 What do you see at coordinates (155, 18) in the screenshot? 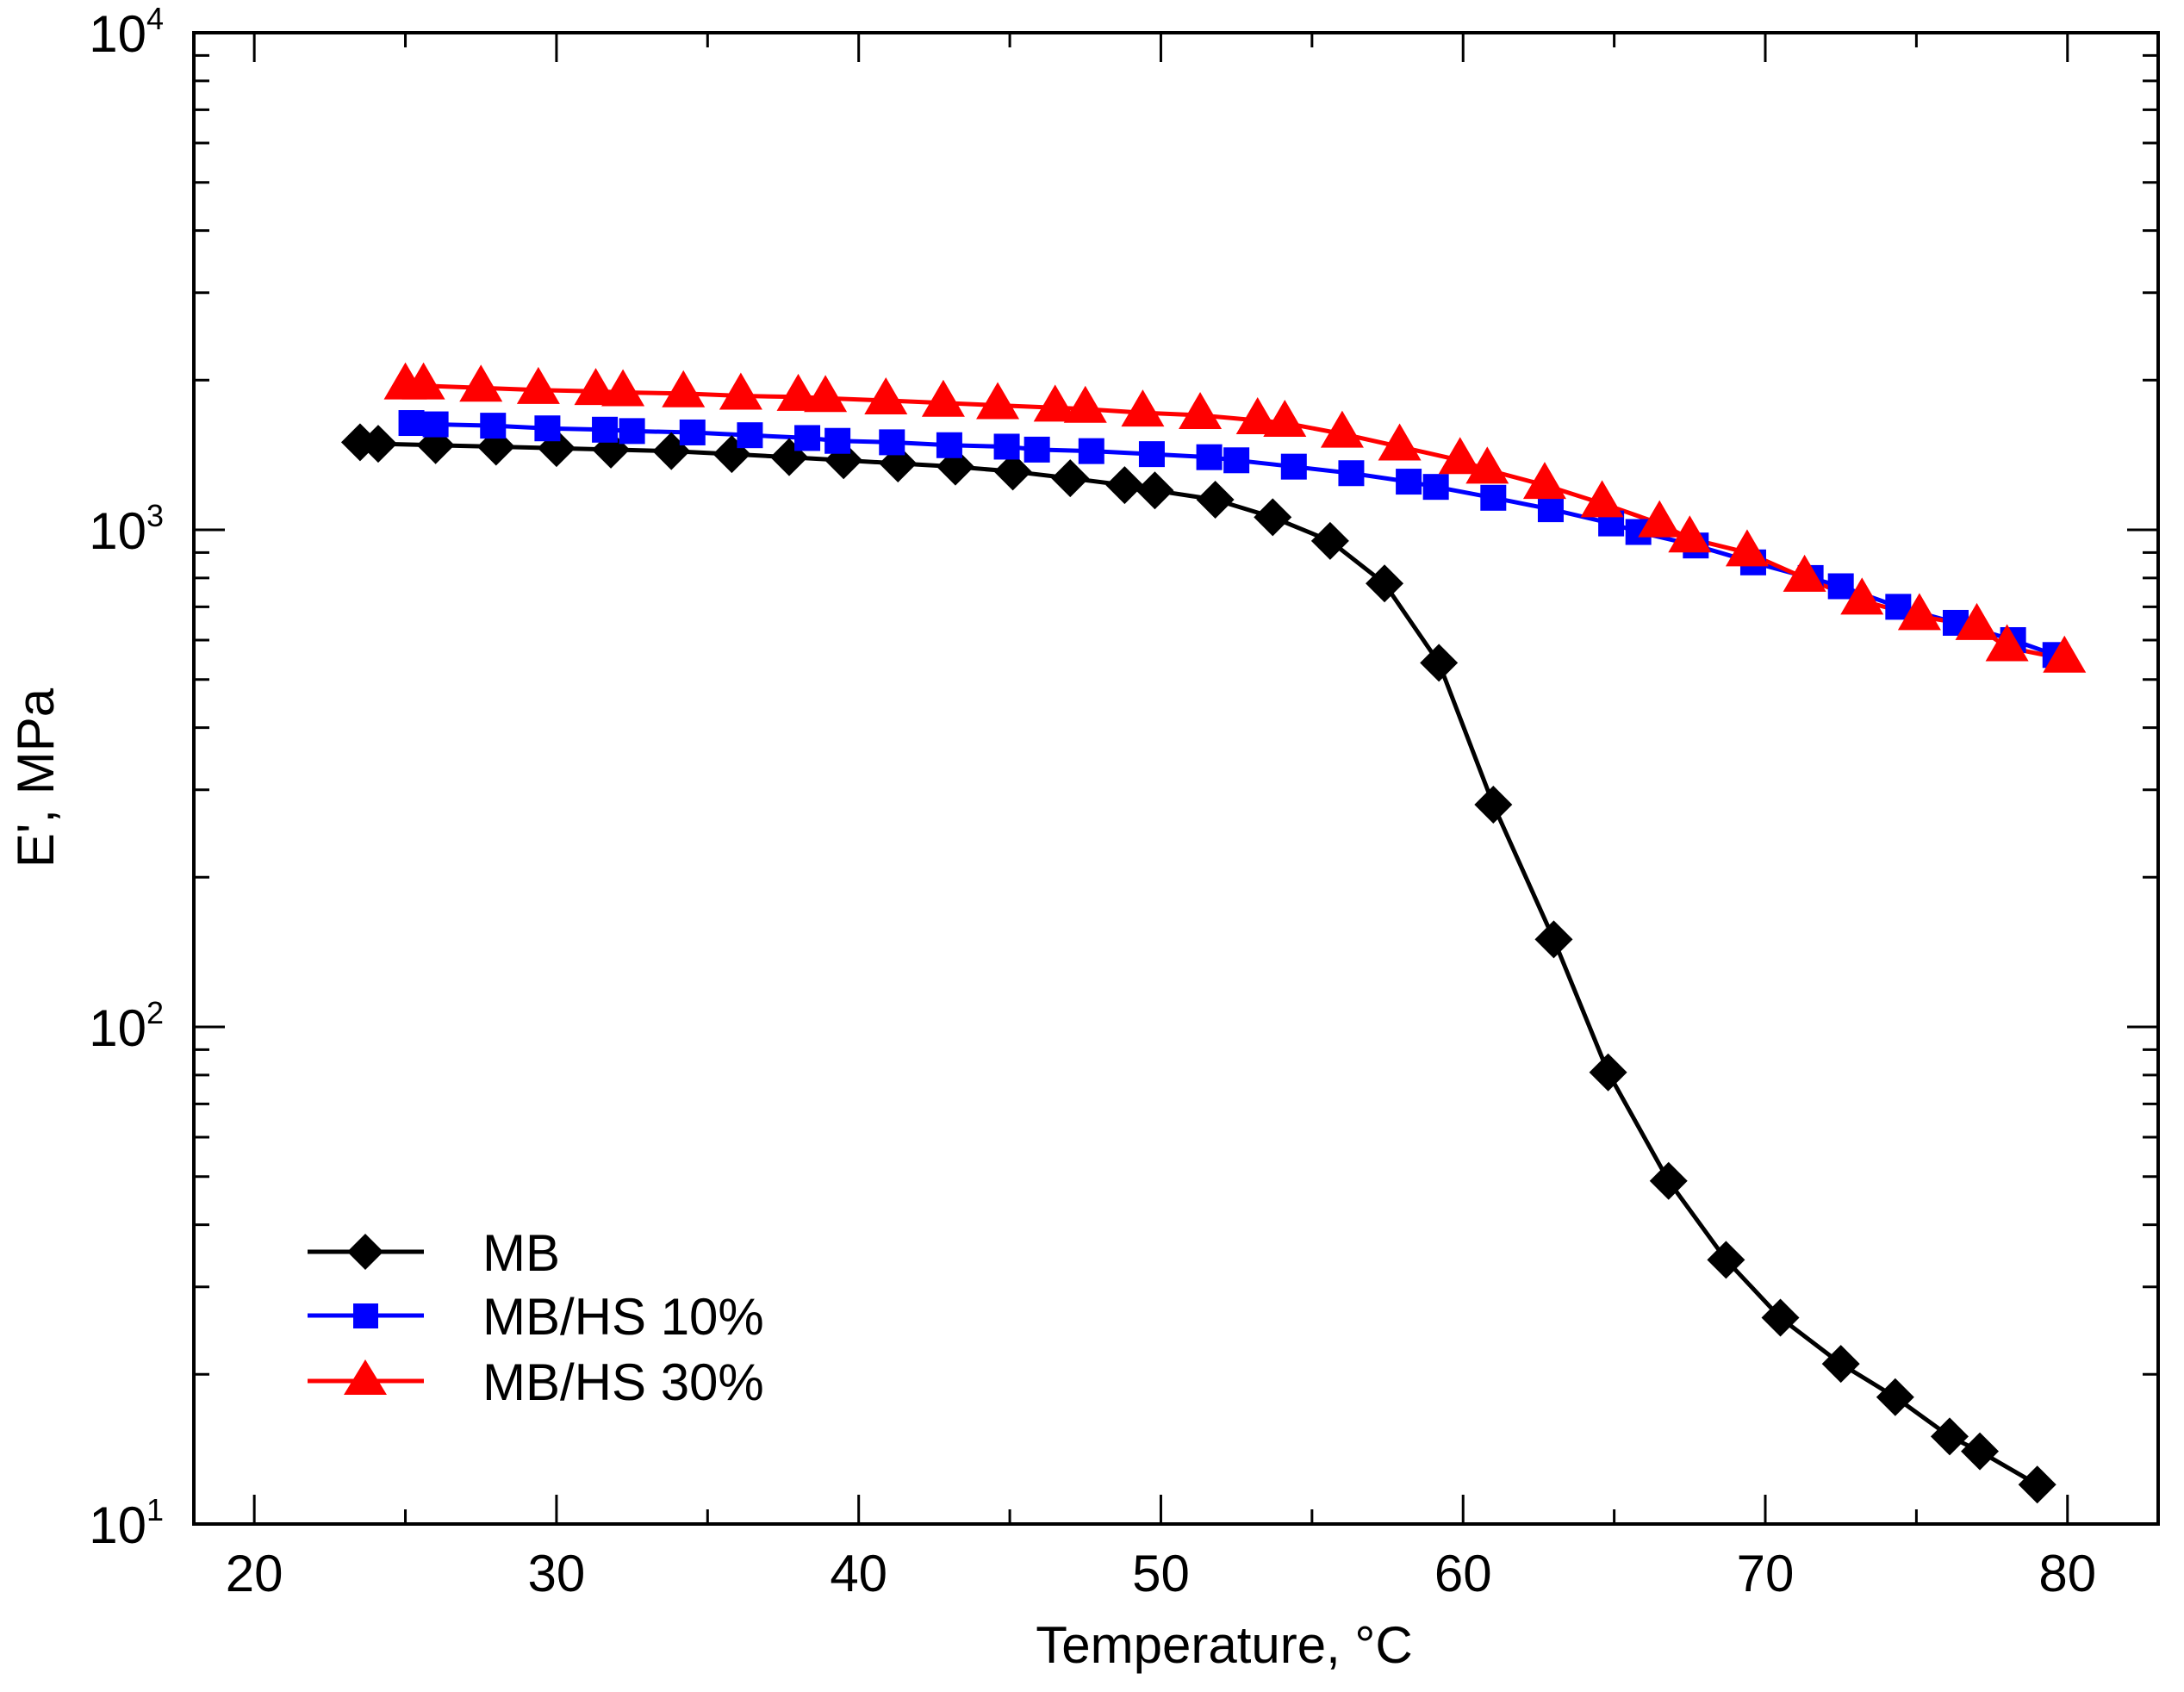
I see `y-tick-label-exponent: 4` at bounding box center [155, 18].